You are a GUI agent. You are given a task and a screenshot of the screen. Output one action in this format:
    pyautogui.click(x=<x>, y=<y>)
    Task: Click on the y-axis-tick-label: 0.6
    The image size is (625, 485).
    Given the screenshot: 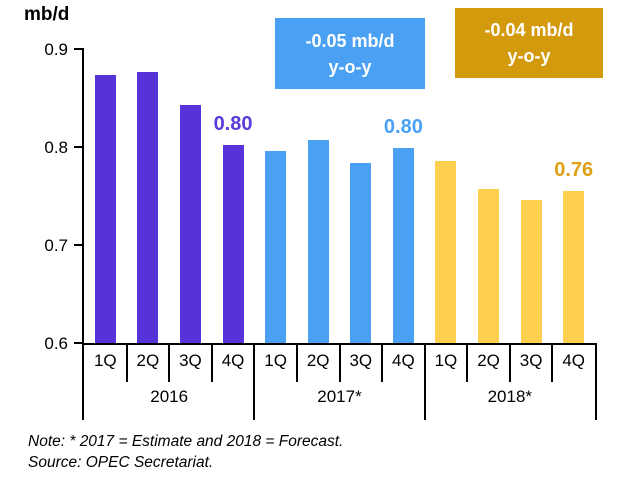 What is the action you would take?
    pyautogui.click(x=56, y=343)
    